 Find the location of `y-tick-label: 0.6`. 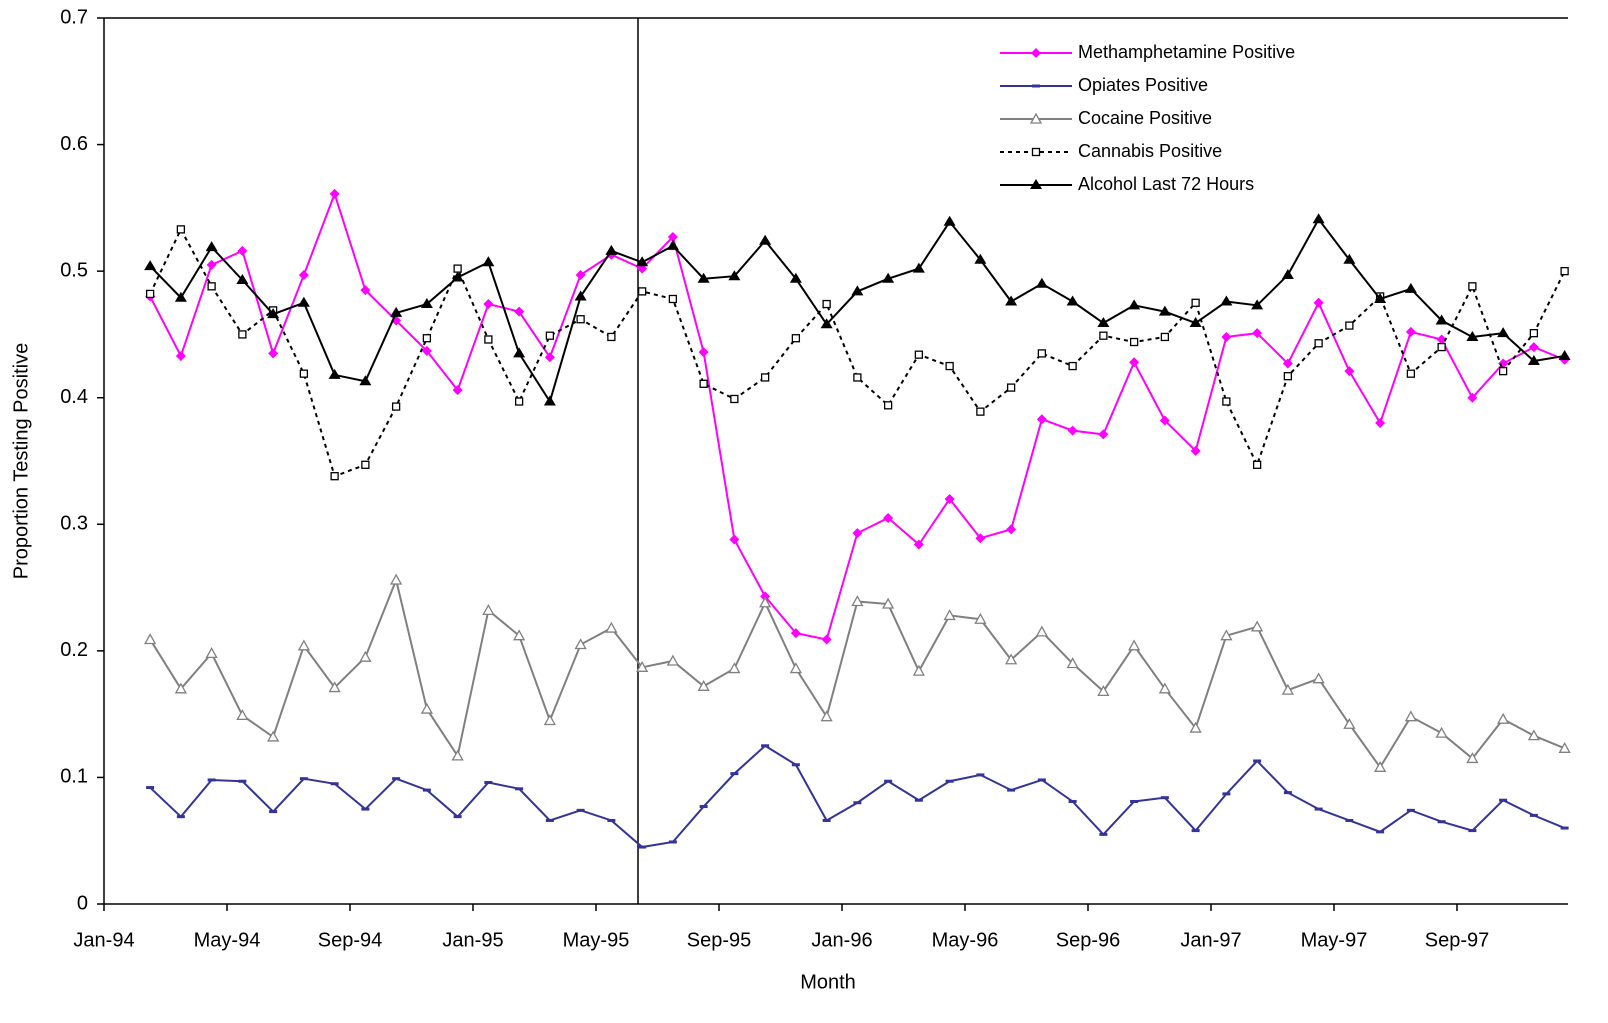

y-tick-label: 0.6 is located at coordinates (74, 144).